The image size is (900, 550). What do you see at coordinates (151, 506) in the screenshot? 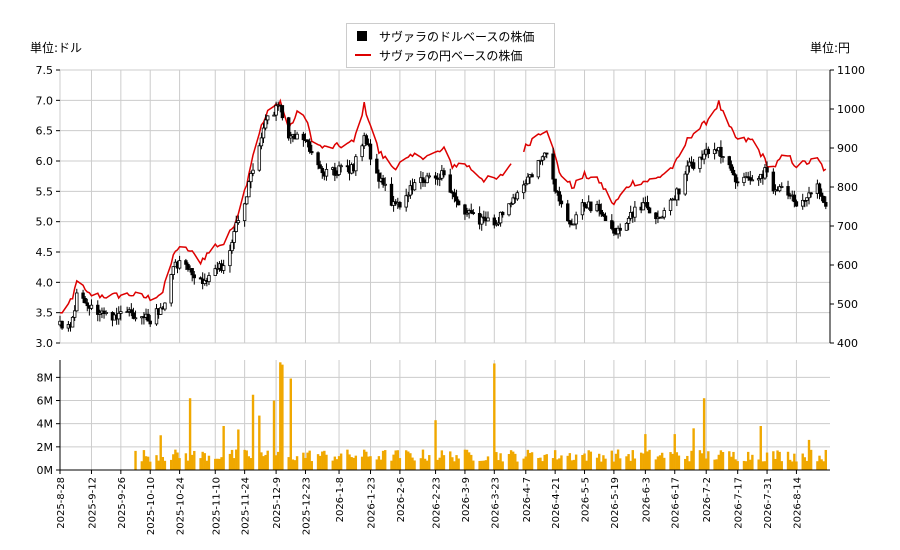
I see `x-tick-label: 2025-10-10` at bounding box center [151, 506].